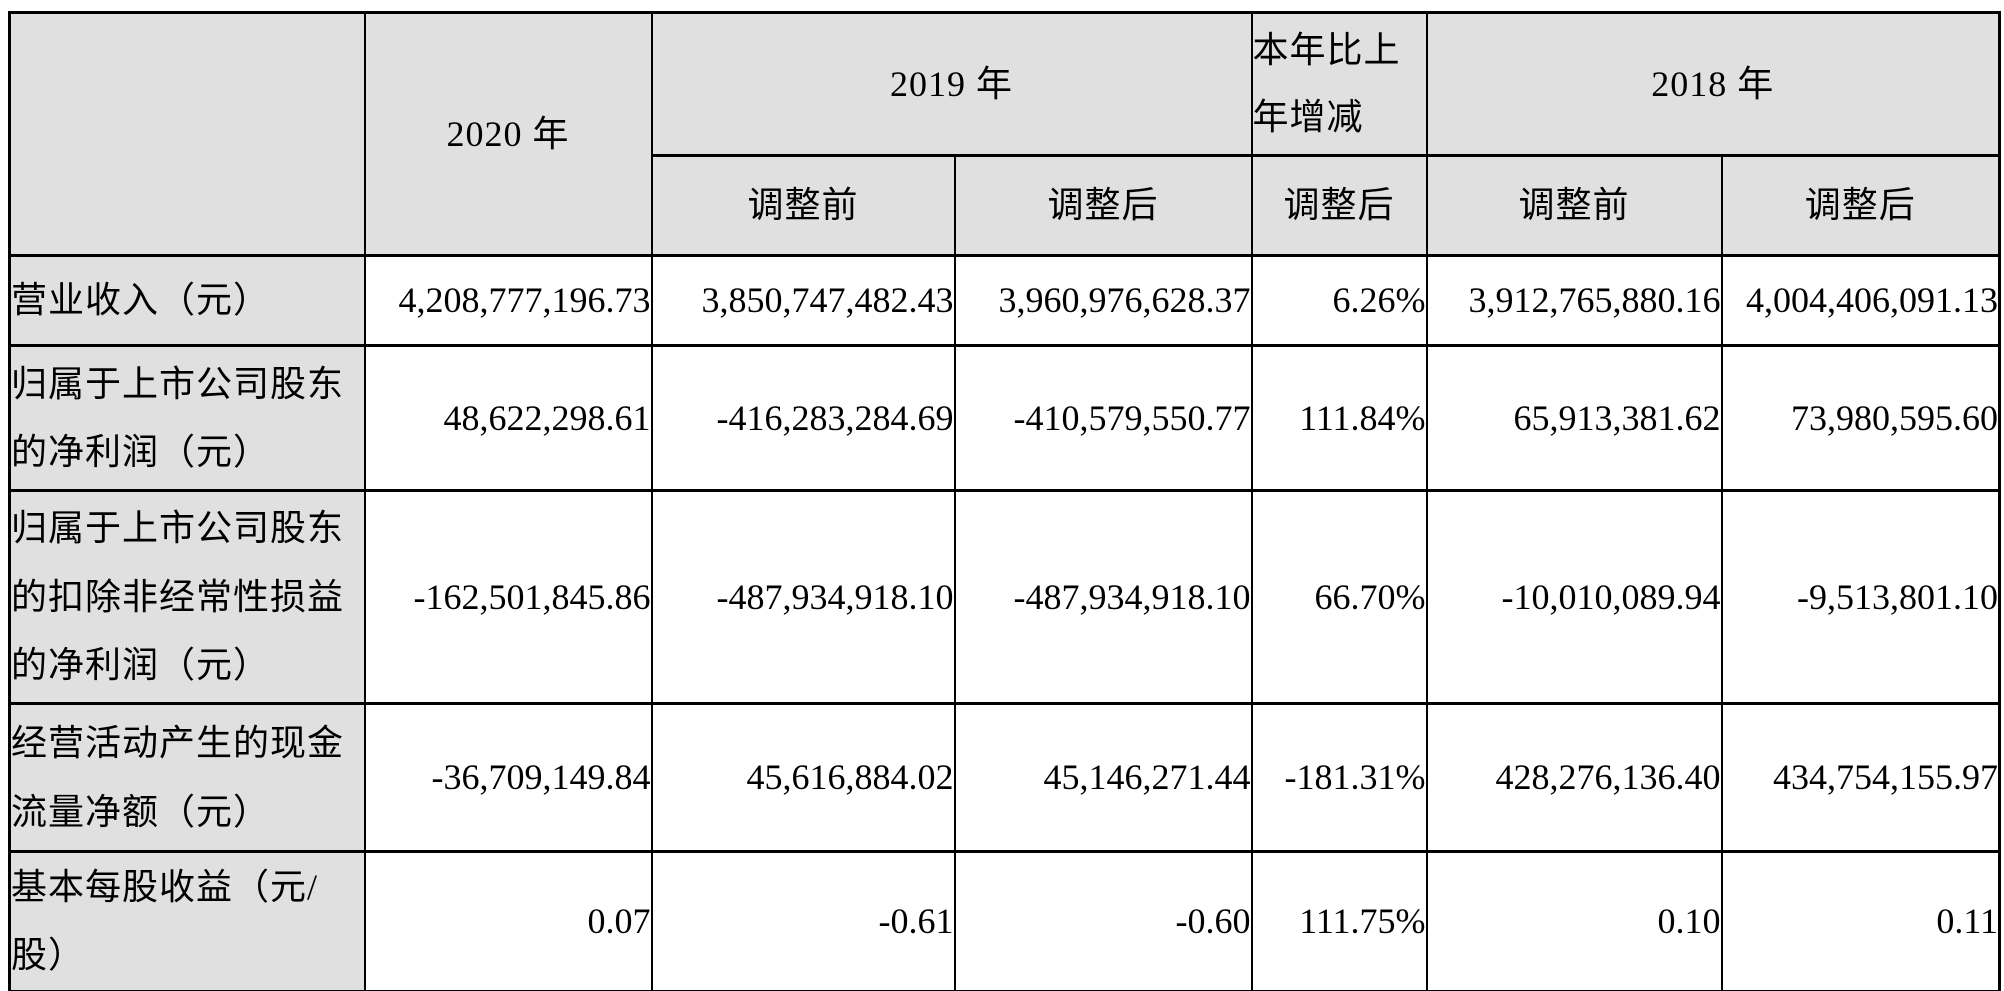 This screenshot has width=2004, height=991. What do you see at coordinates (951, 84) in the screenshot?
I see `header-2019: 2019 年` at bounding box center [951, 84].